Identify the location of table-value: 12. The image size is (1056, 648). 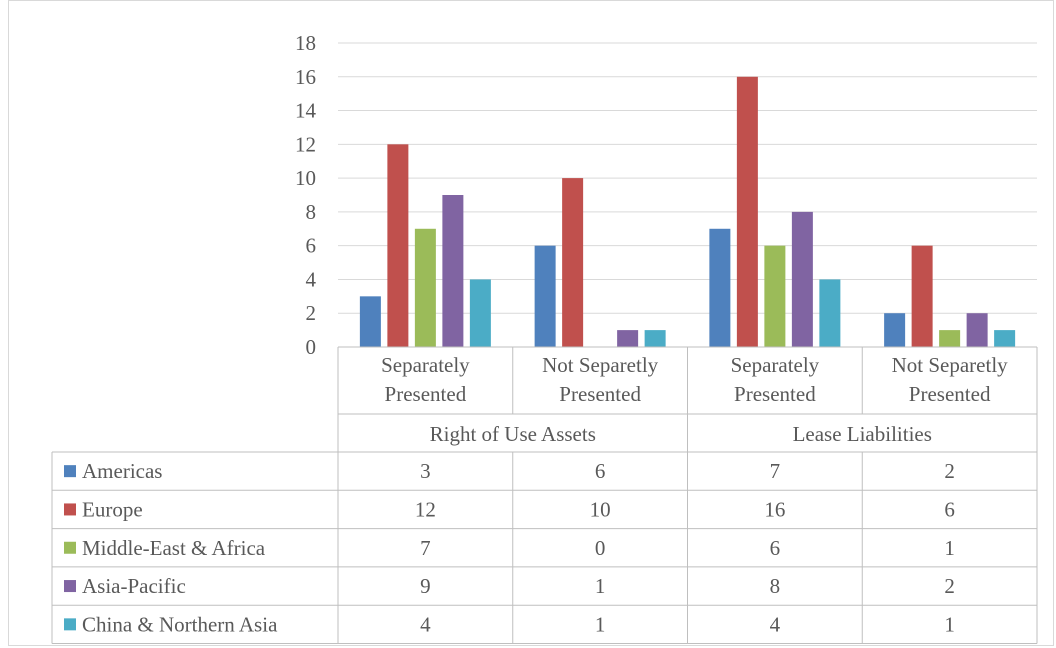
(425, 509).